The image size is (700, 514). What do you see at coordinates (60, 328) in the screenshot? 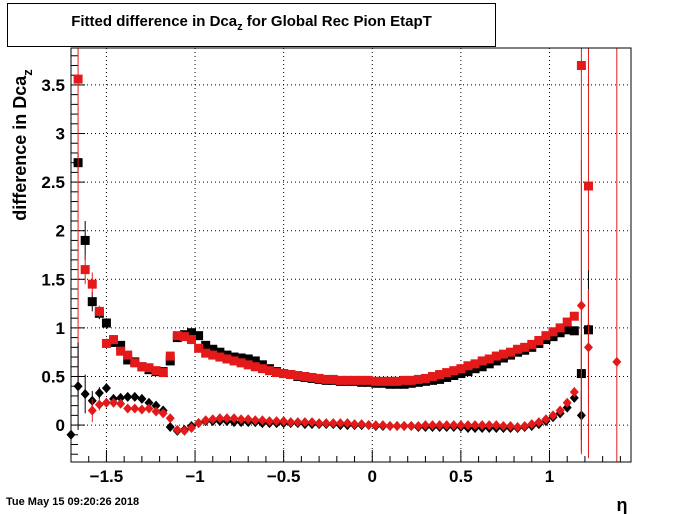
I see `y-tick-label: 1` at bounding box center [60, 328].